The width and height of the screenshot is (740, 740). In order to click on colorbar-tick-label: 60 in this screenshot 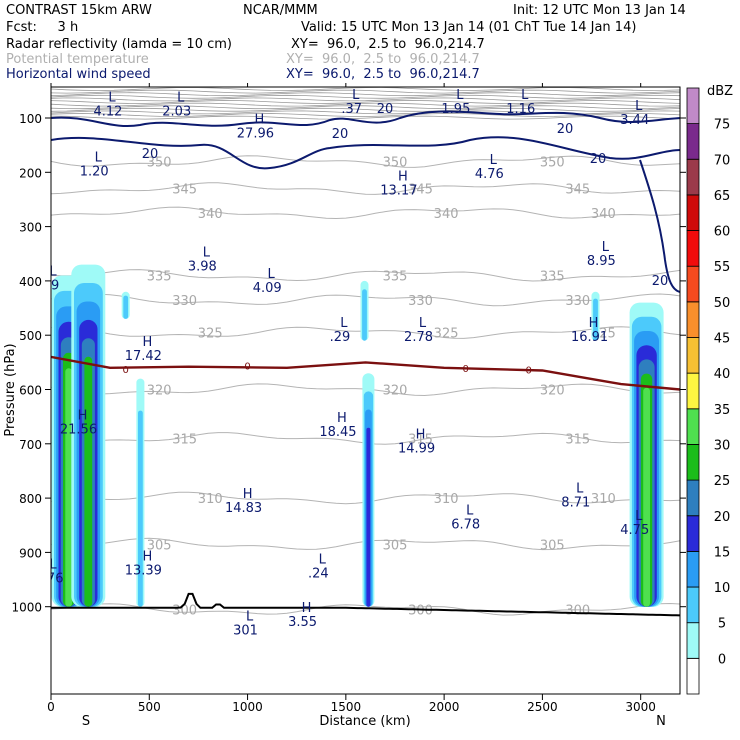, I will do `click(722, 232)`.